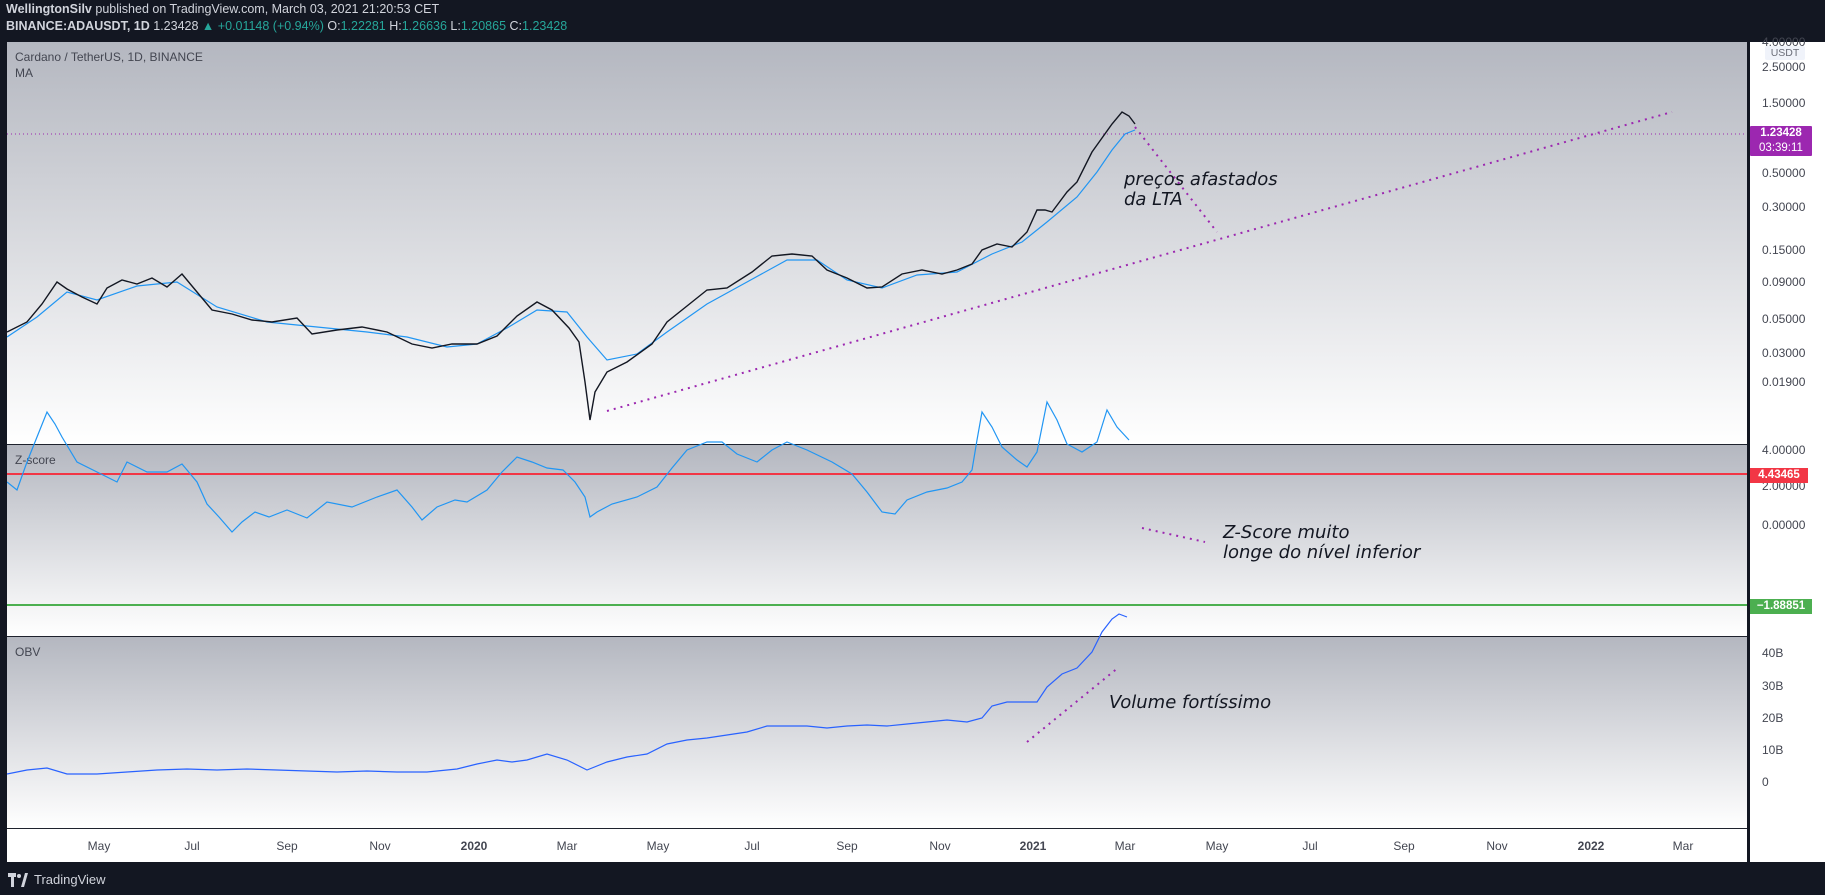 This screenshot has width=1825, height=895. What do you see at coordinates (1784, 382) in the screenshot?
I see `price-tick-label: 0.01900` at bounding box center [1784, 382].